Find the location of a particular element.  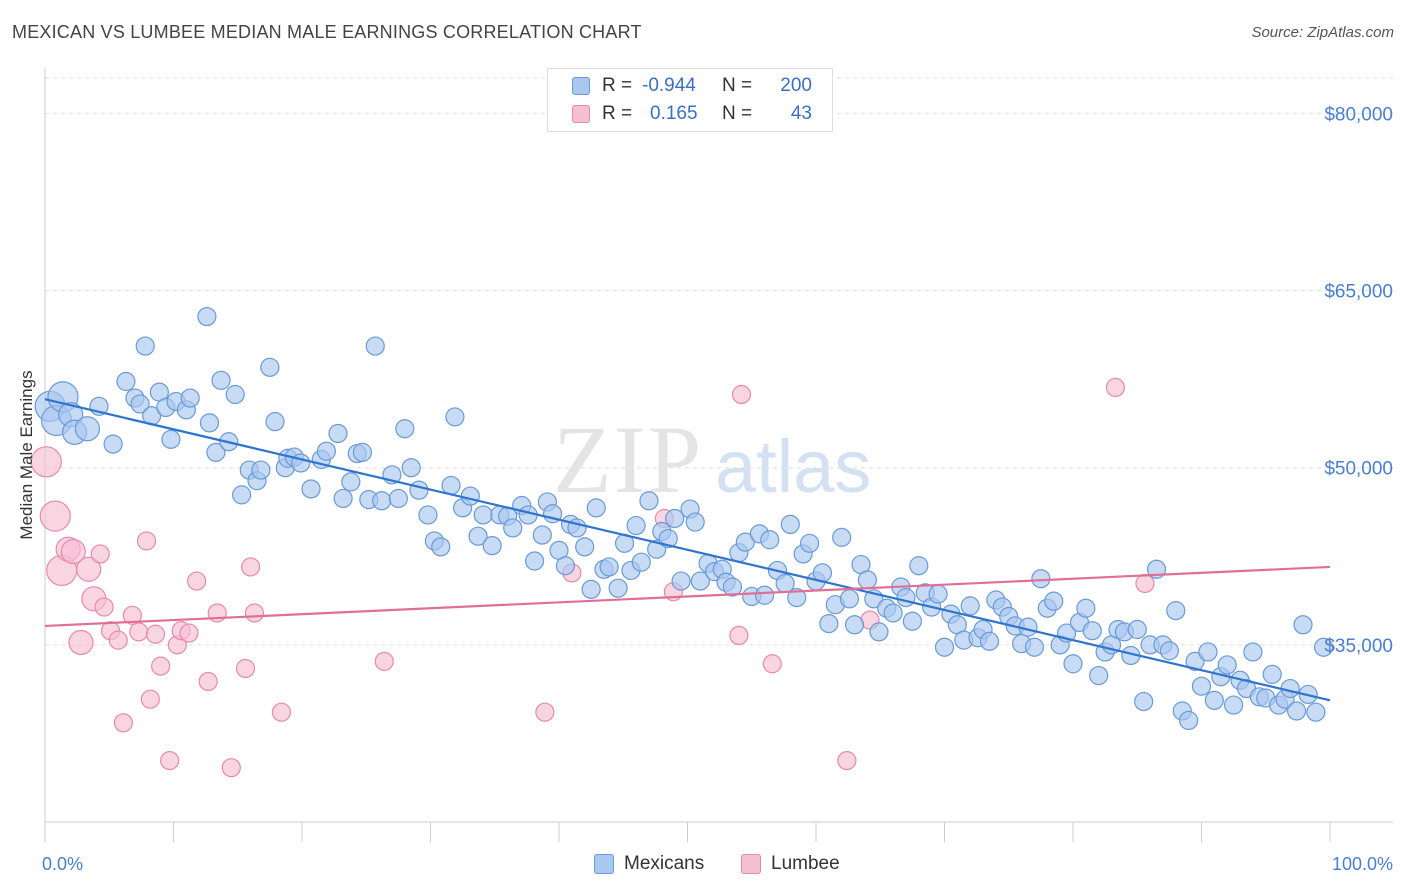

legend-n-value: 43 is located at coordinates (801, 113).